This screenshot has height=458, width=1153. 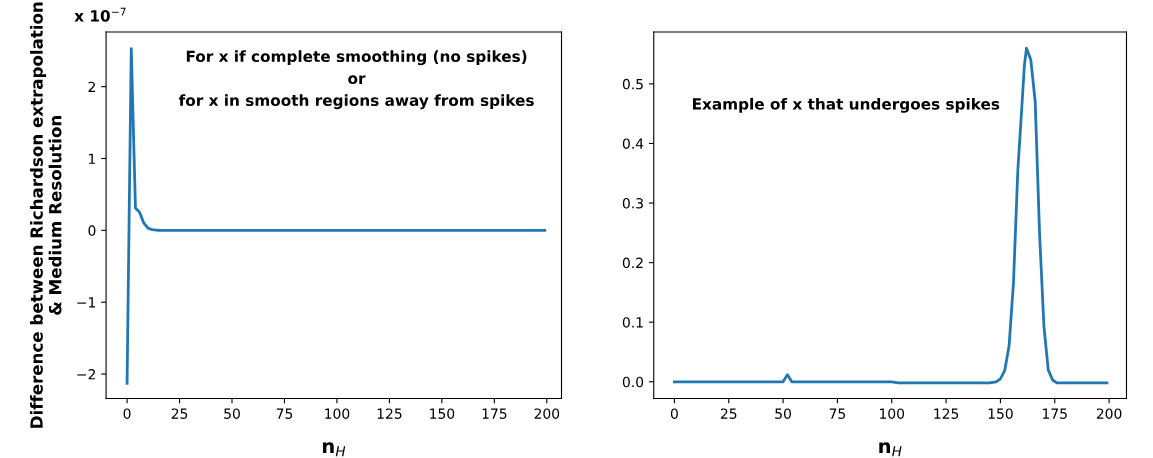 I want to click on y-tick-label: 0.0, so click(x=633, y=382).